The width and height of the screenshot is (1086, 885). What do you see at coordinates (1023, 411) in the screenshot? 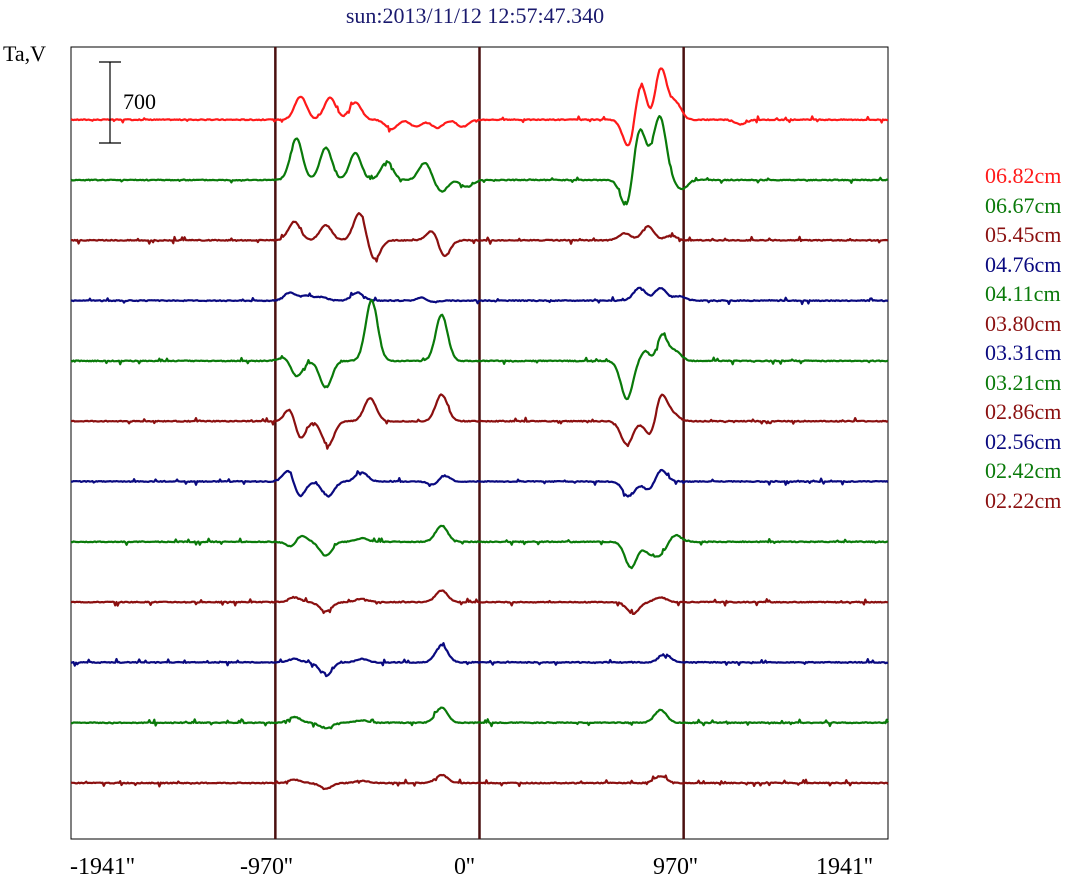
I see `legend-item: 02.86cm` at bounding box center [1023, 411].